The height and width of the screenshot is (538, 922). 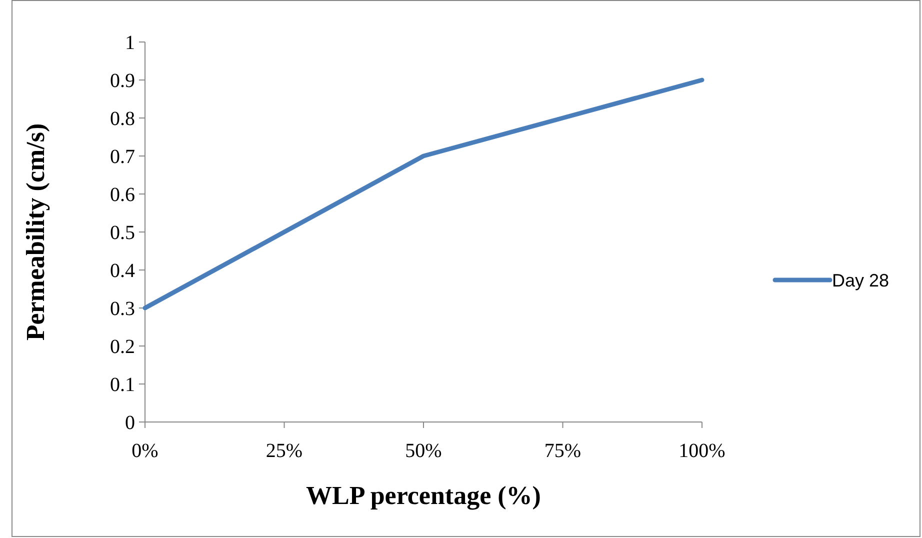 I want to click on y-tick-label: 0, so click(x=130, y=423).